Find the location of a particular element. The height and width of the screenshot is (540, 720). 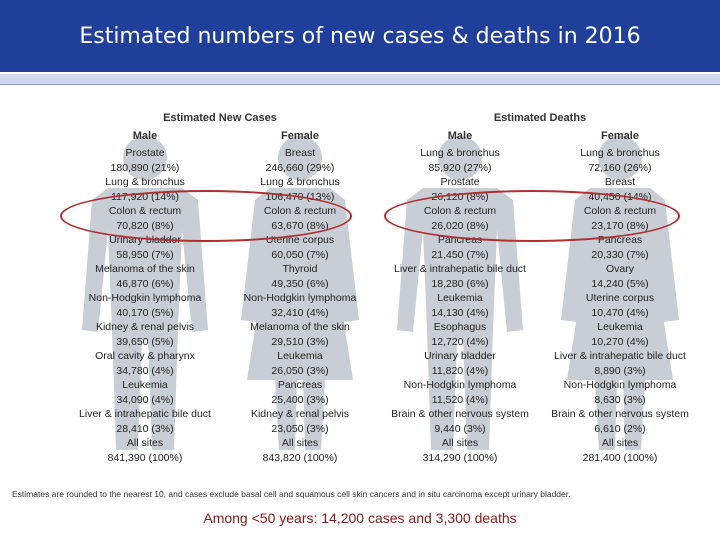

site-label: Oral cavity & pharynx is located at coordinates (145, 356).